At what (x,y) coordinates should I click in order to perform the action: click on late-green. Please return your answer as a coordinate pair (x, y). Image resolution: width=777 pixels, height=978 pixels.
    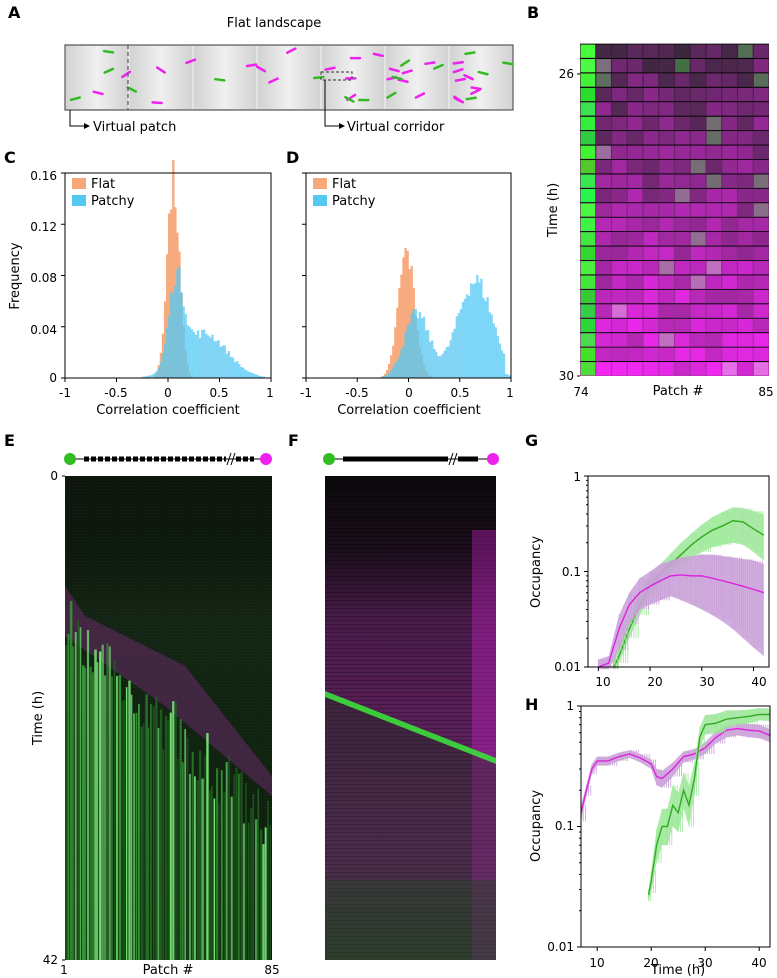
    Looking at the image, I should click on (410, 920).